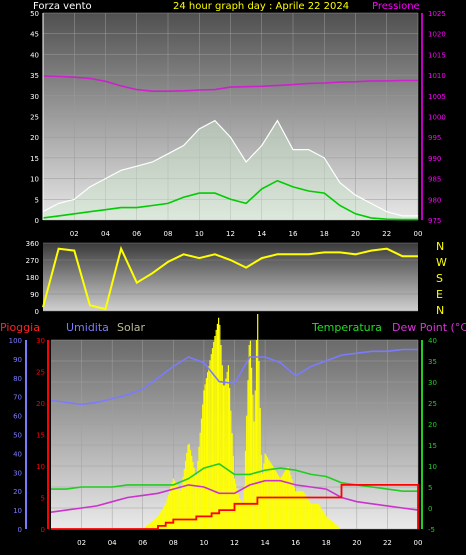 Image resolution: width=466 pixels, height=555 pixels. What do you see at coordinates (418, 234) in the screenshot?
I see `wind-x-tick-label: 00` at bounding box center [418, 234].